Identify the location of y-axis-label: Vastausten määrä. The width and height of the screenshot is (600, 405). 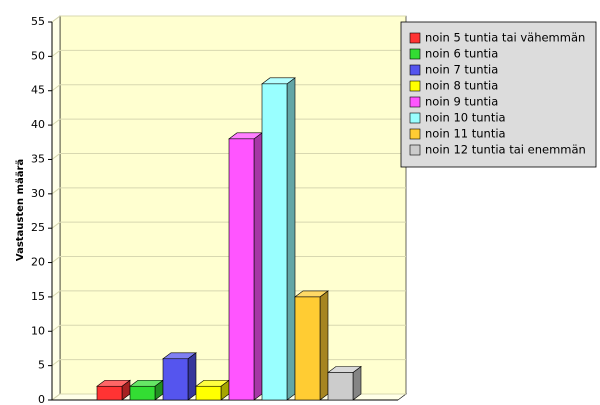
(20, 210).